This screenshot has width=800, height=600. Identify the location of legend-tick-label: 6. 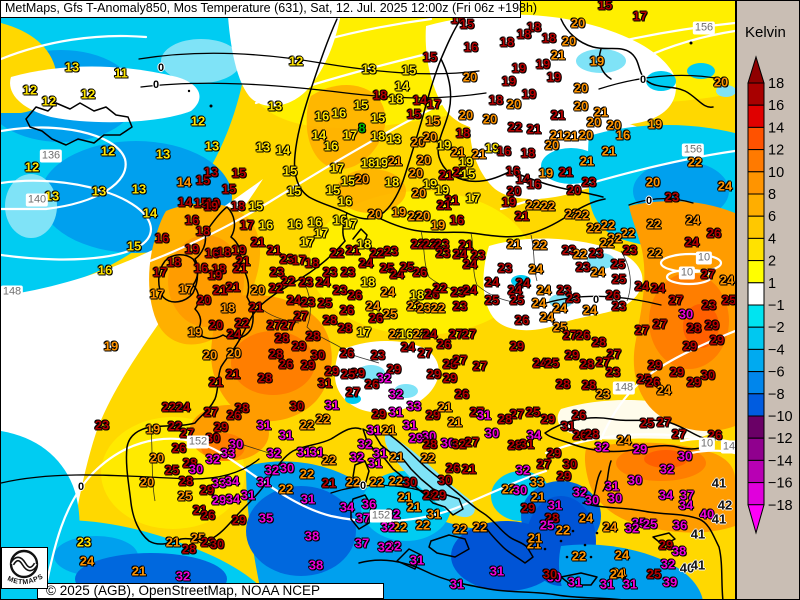
(772, 217).